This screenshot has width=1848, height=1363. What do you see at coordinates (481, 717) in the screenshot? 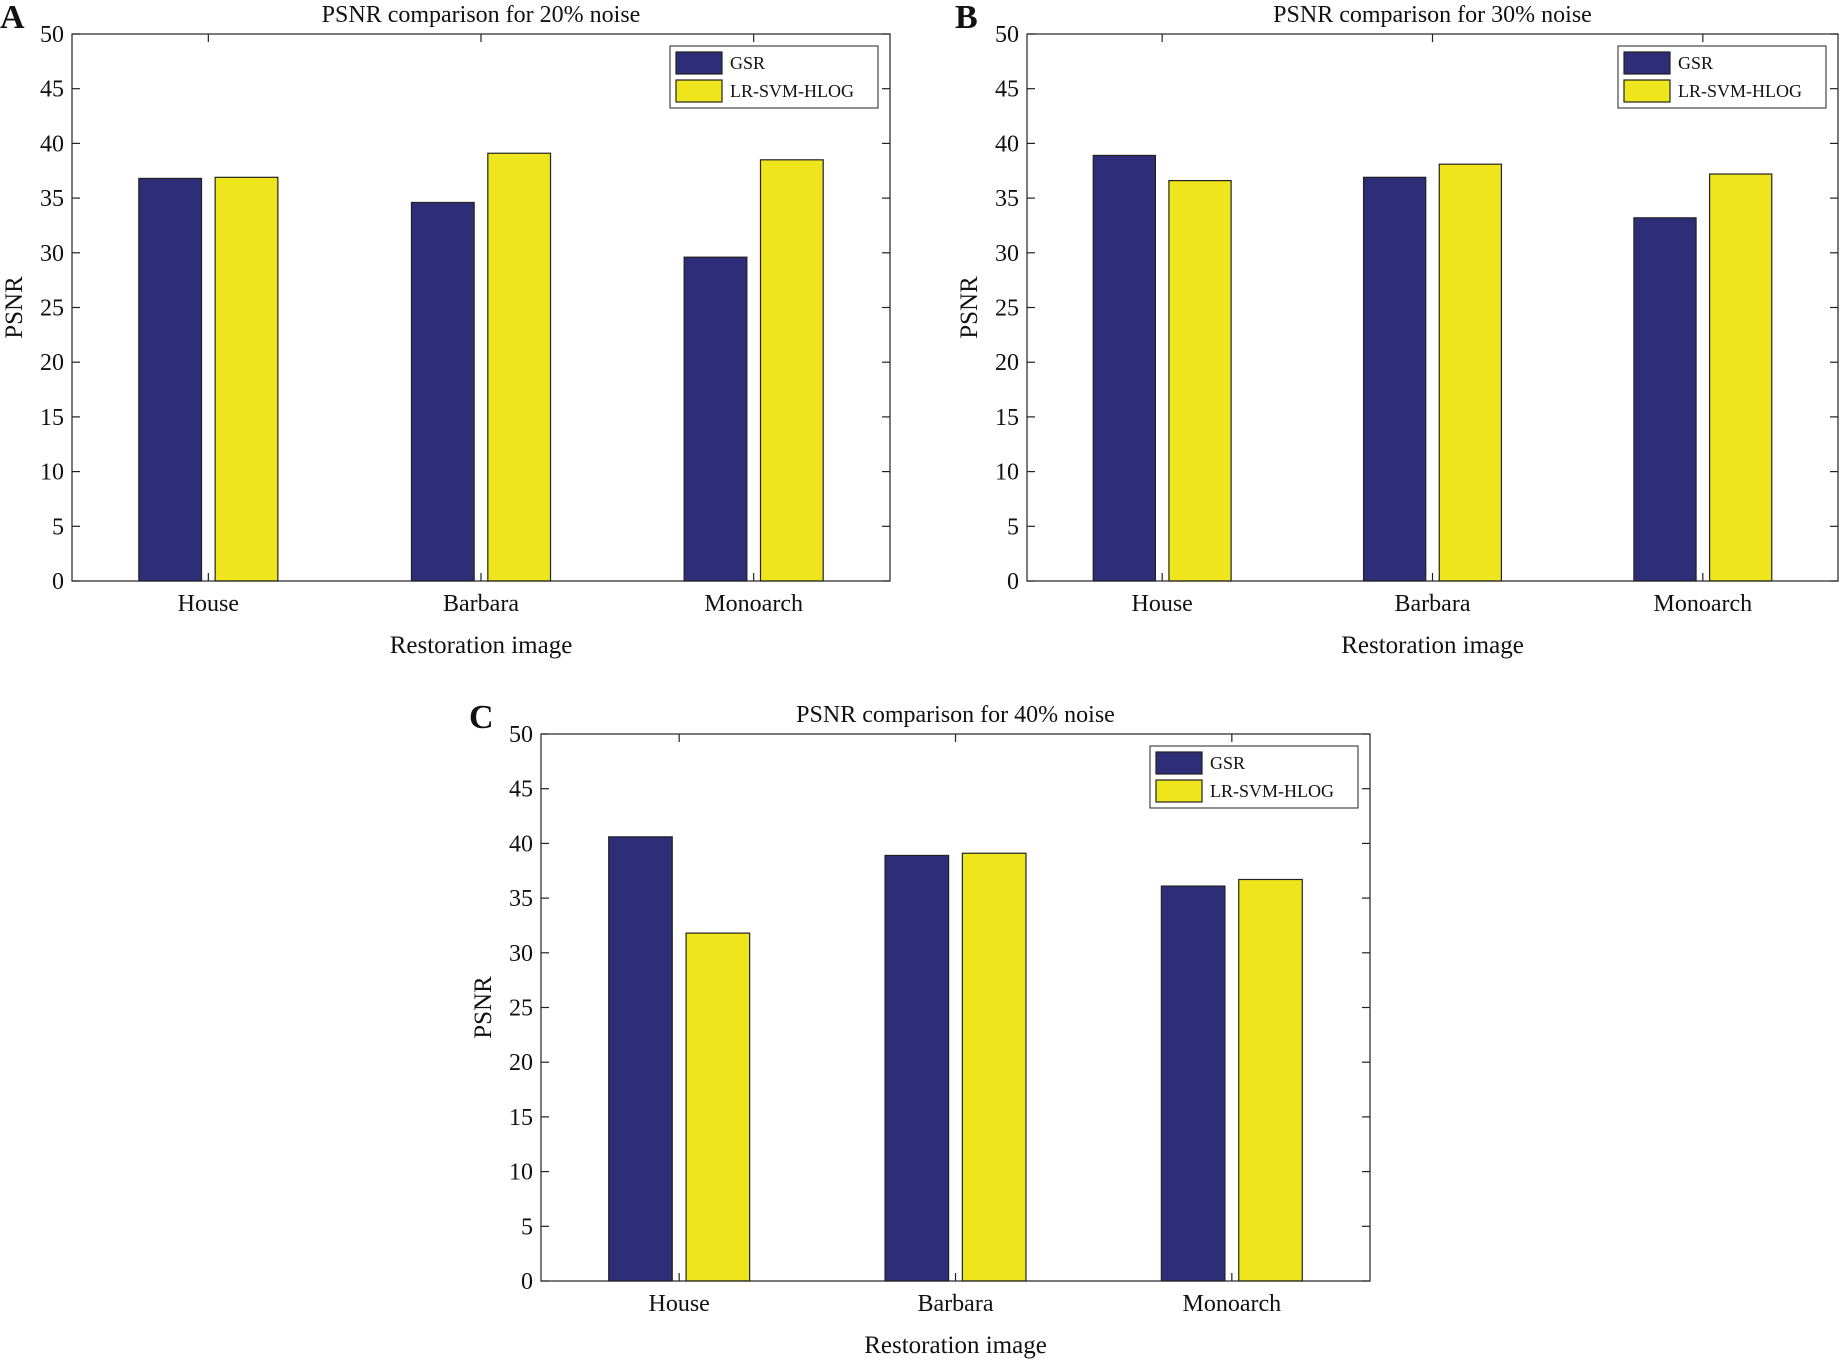
I see `panel-letter: C` at bounding box center [481, 717].